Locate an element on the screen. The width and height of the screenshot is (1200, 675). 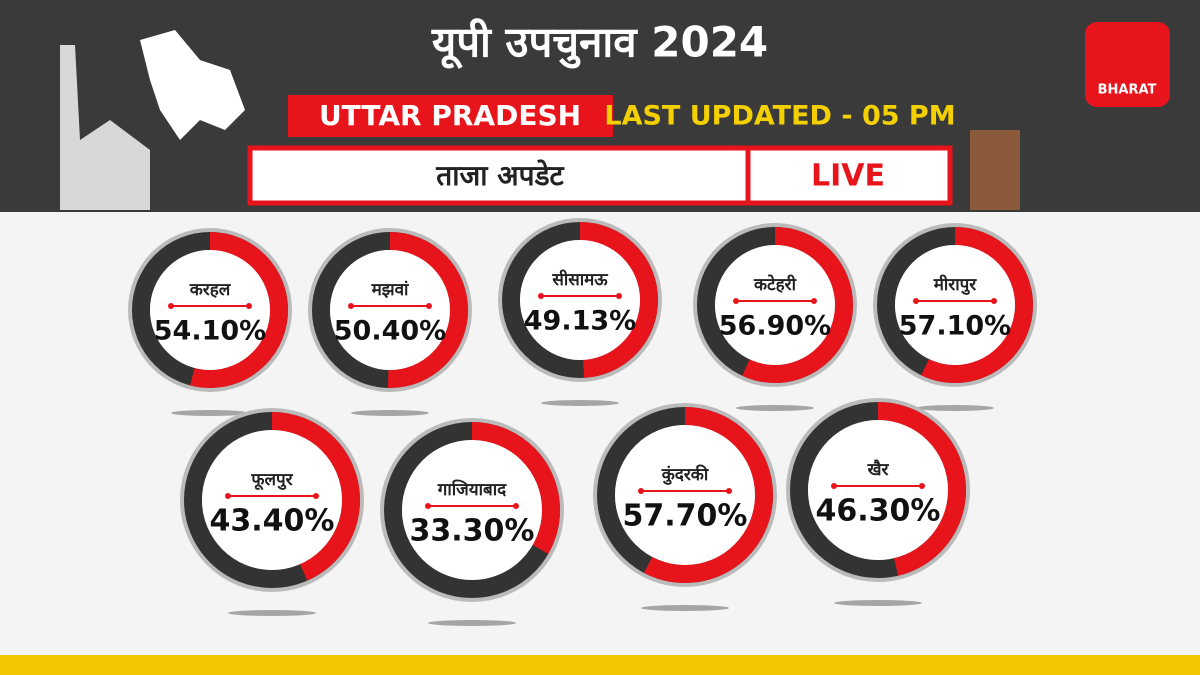
value-label: 33.30% is located at coordinates (472, 531).